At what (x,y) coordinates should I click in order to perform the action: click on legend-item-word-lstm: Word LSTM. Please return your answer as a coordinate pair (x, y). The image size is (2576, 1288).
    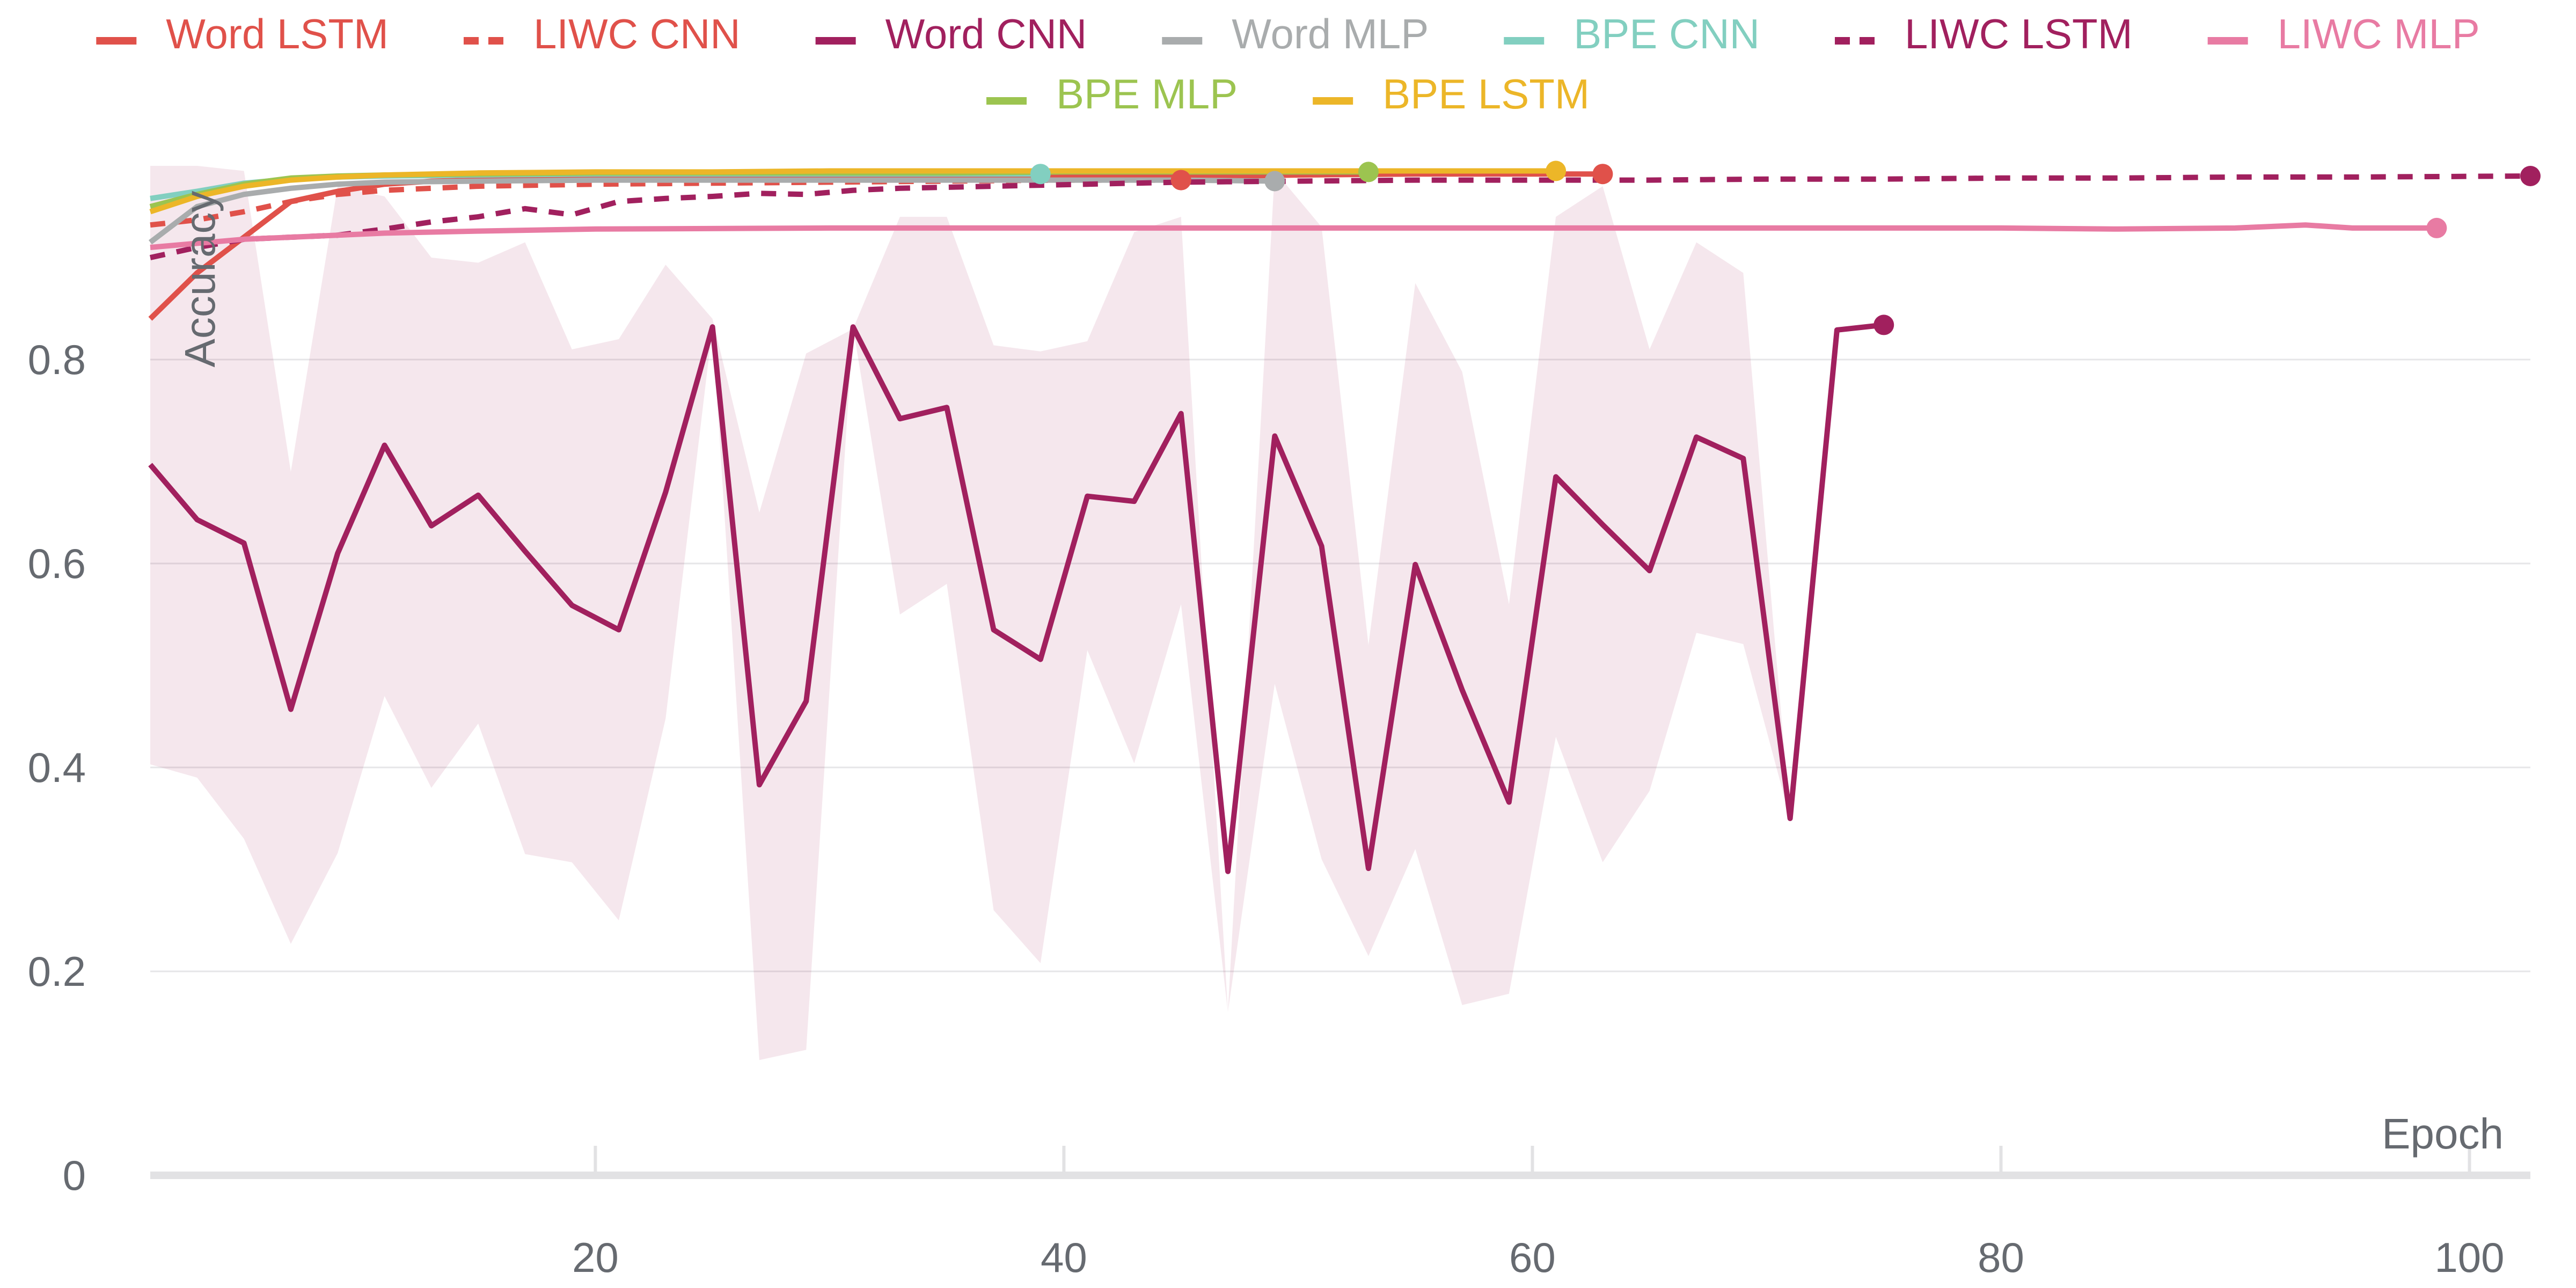
    Looking at the image, I should click on (242, 33).